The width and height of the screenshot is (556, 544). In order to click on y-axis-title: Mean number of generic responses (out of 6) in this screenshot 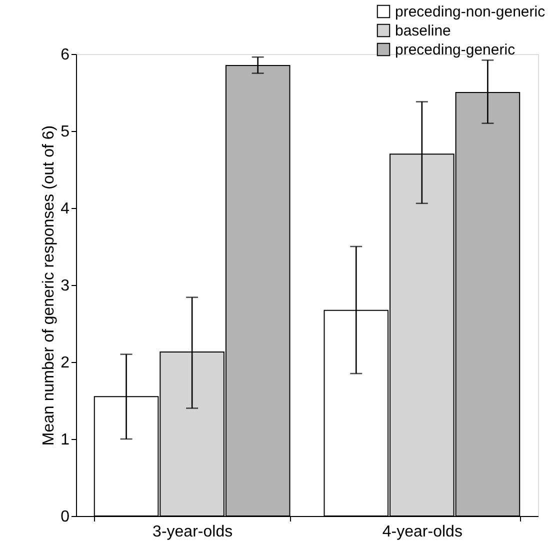, I will do `click(49, 285)`.